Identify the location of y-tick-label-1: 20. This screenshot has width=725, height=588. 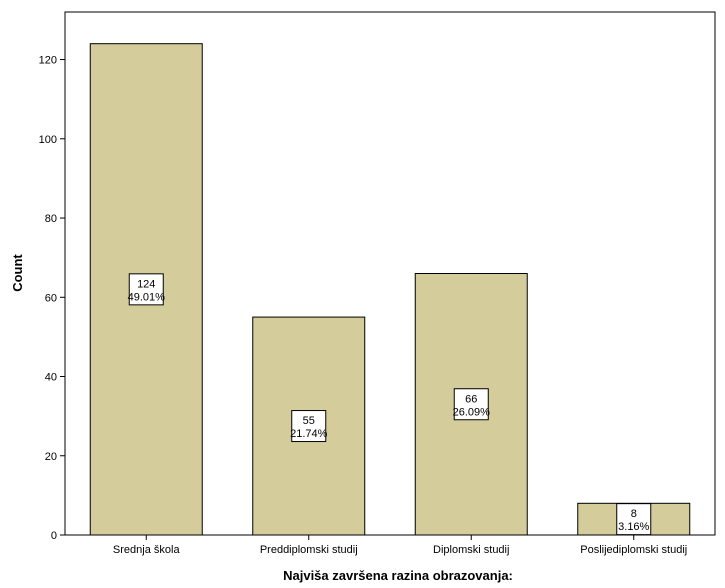
(51, 457).